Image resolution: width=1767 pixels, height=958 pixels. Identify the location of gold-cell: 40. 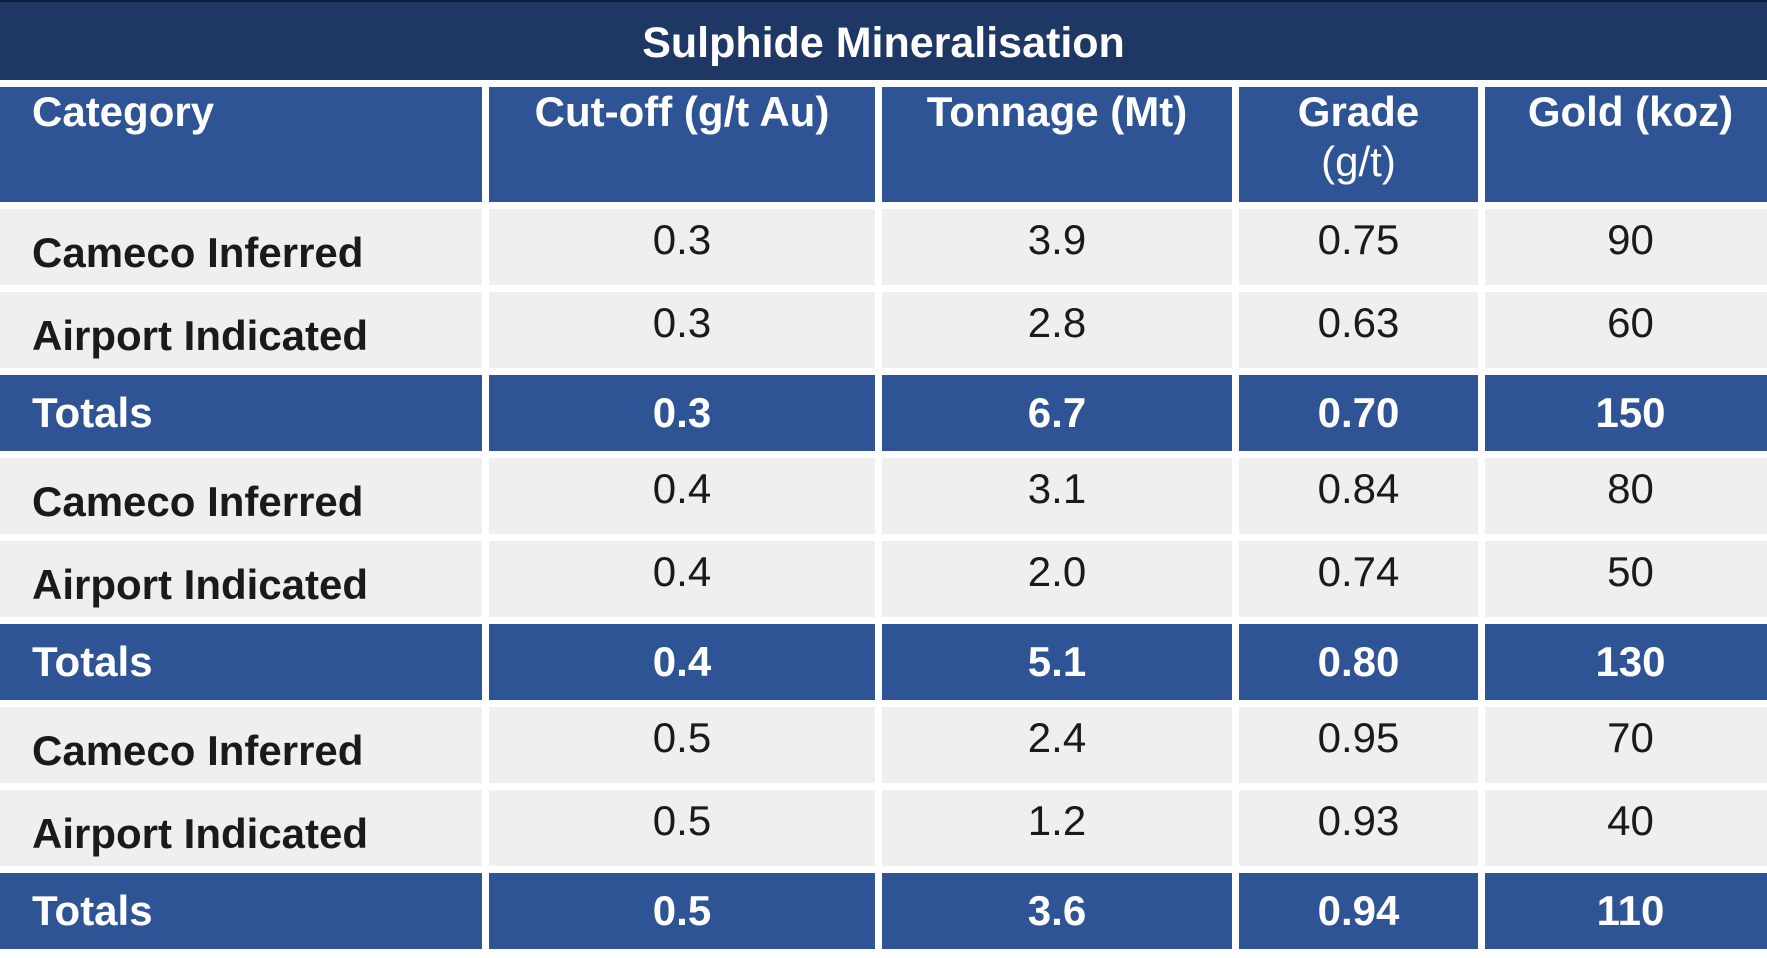
(1626, 828).